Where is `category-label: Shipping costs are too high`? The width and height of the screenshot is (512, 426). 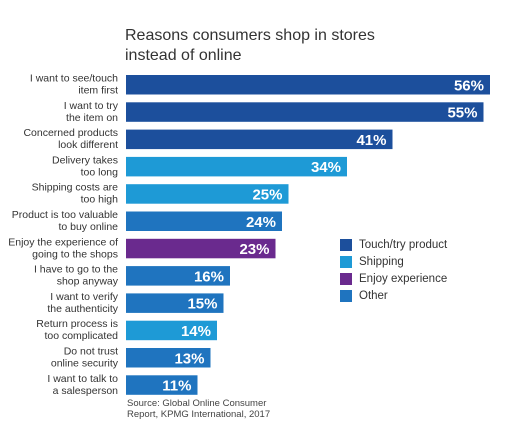
category-label: Shipping costs are too high is located at coordinates (75, 194).